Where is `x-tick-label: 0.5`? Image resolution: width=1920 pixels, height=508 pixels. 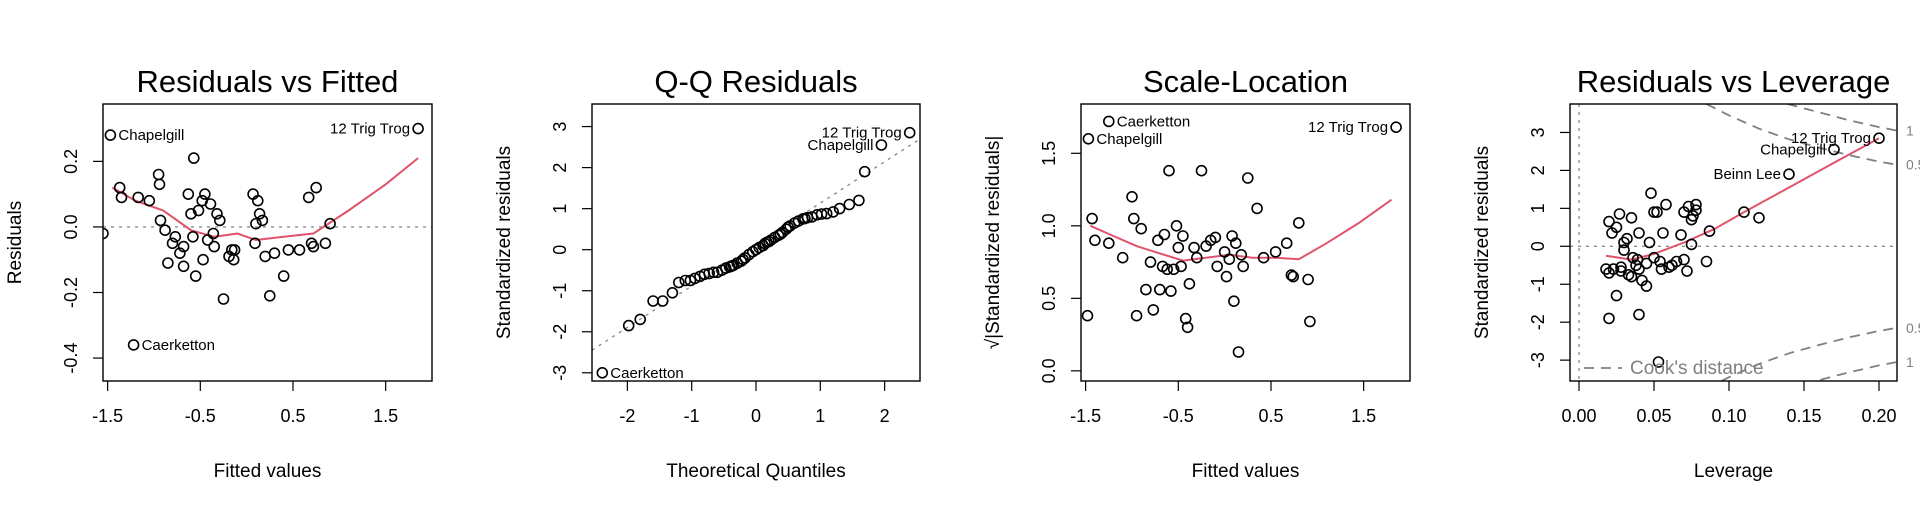
x-tick-label: 0.5 is located at coordinates (1270, 416).